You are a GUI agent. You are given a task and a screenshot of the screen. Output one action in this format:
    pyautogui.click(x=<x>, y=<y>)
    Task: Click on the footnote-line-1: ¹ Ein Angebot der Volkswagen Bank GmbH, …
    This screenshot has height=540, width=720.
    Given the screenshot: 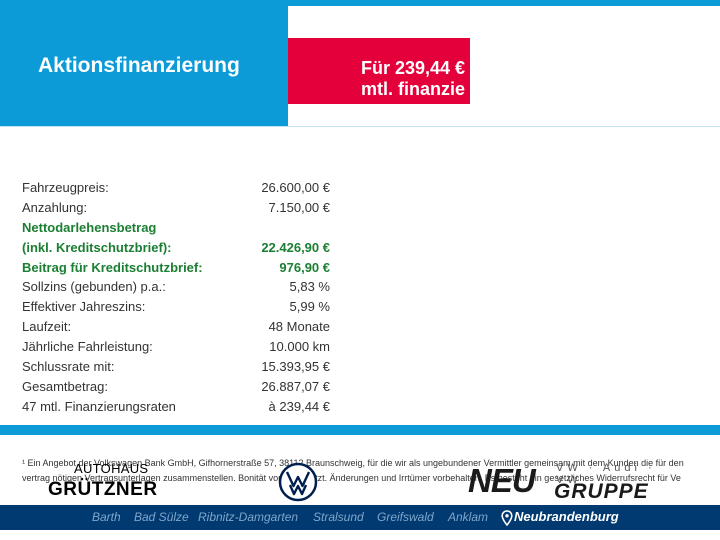 What is the action you would take?
    pyautogui.click(x=353, y=463)
    